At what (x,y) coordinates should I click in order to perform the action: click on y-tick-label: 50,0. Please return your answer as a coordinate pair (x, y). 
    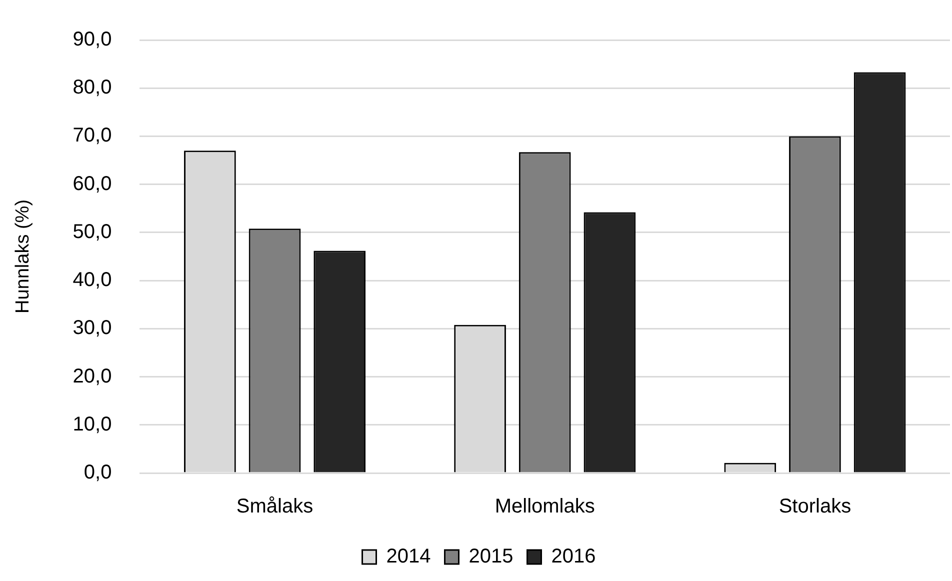
    Looking at the image, I should click on (92, 231).